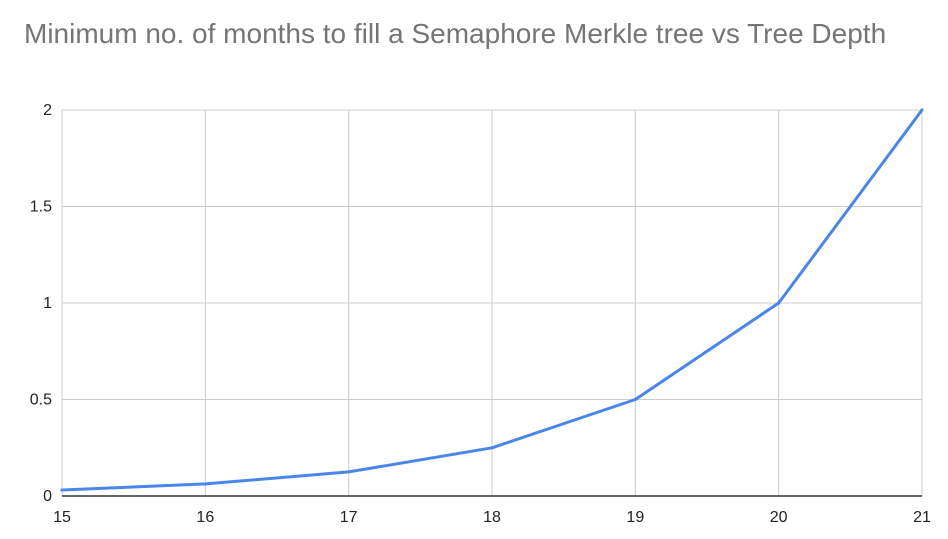 The width and height of the screenshot is (948, 539). I want to click on y-tick-label: 0, so click(47, 496).